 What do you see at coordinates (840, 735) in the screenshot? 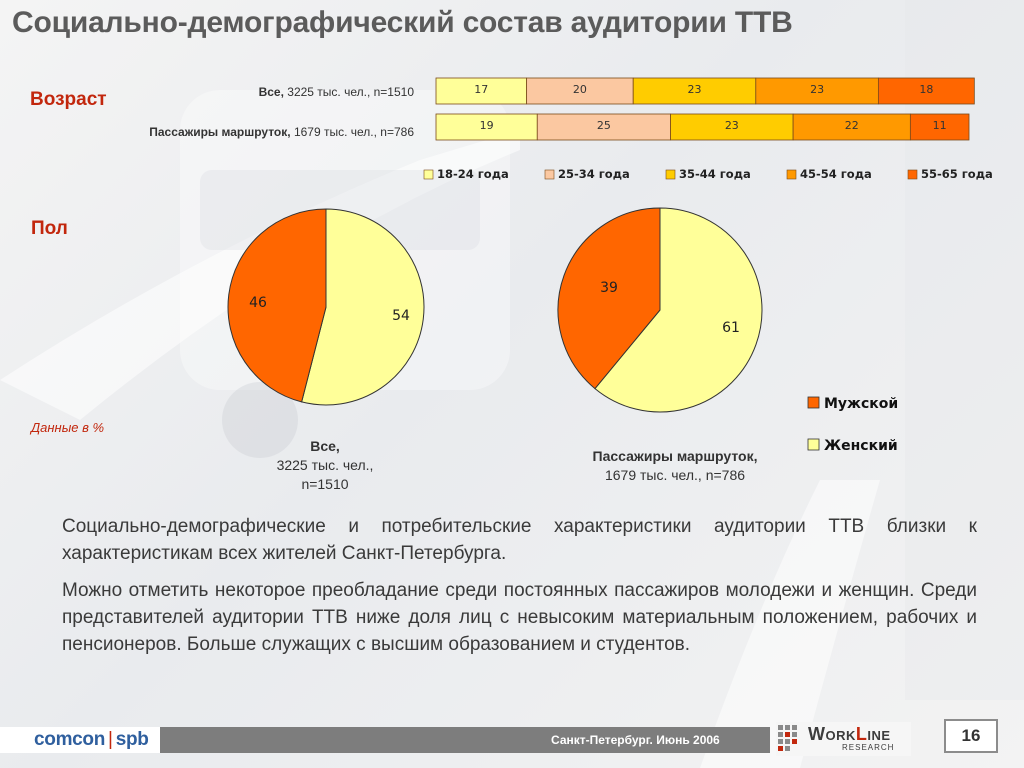
I see `workline-ork: ORK` at bounding box center [840, 735].